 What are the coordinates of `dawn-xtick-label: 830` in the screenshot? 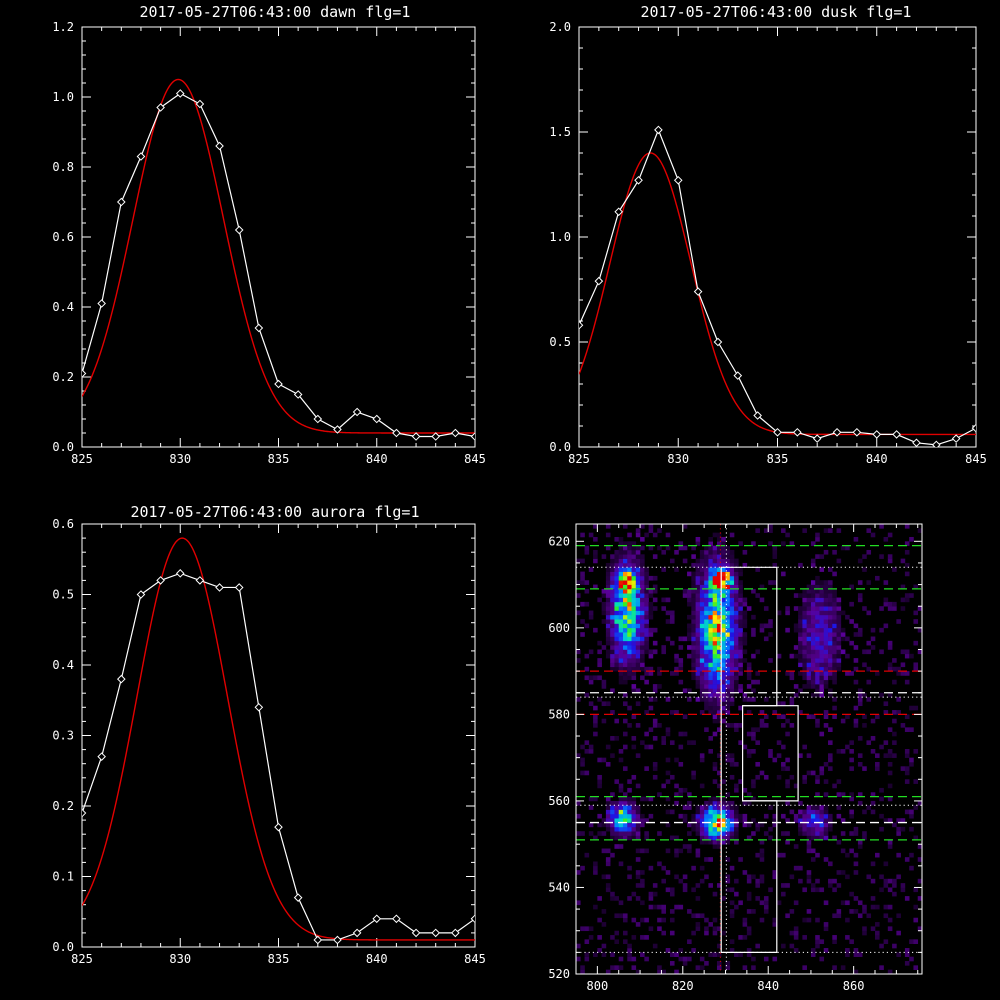 It's located at (180, 459).